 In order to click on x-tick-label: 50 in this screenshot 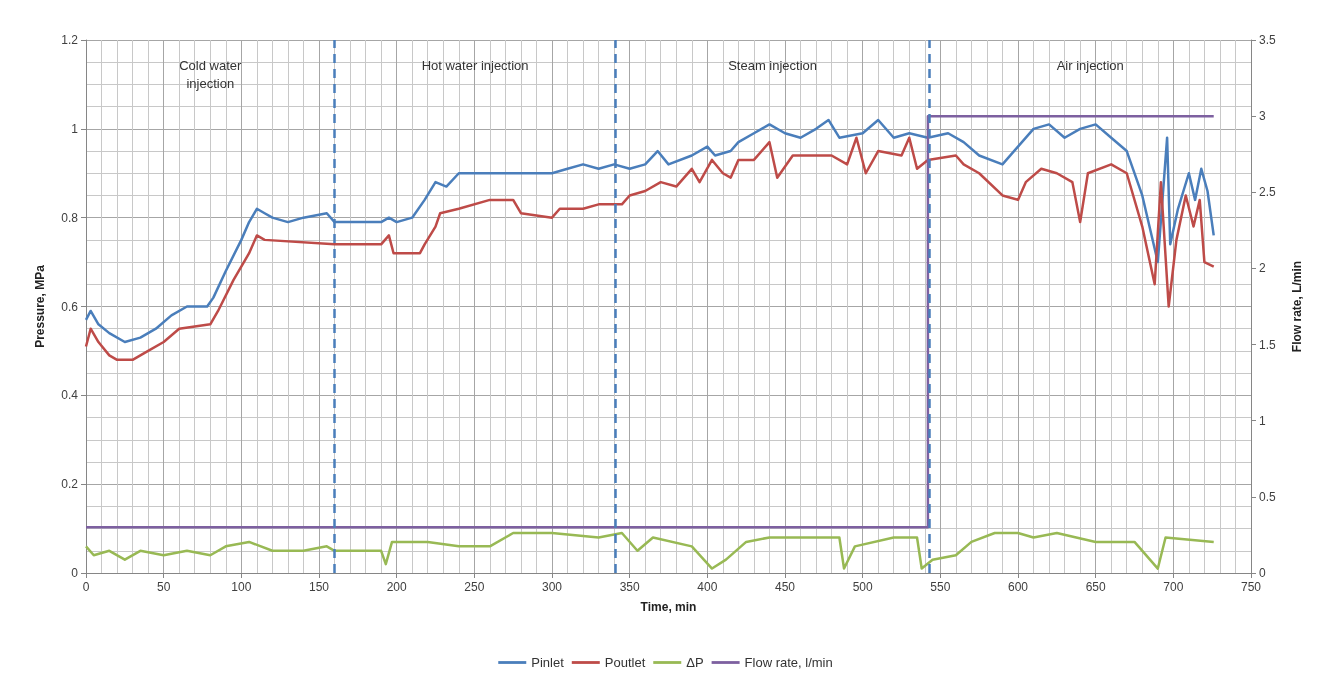, I will do `click(163, 587)`.